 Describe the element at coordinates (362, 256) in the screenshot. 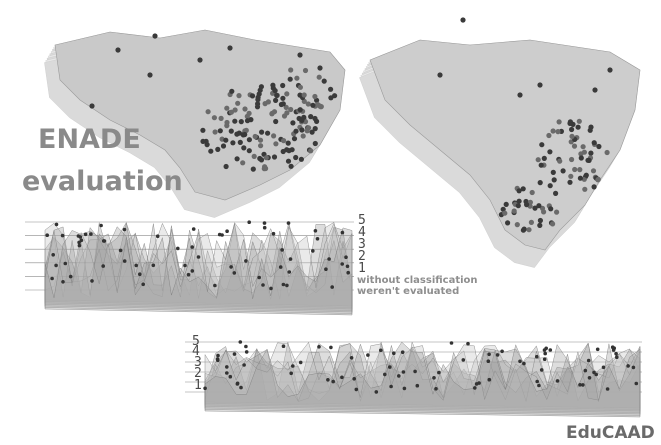

I see `top-level-2: 2` at that location.